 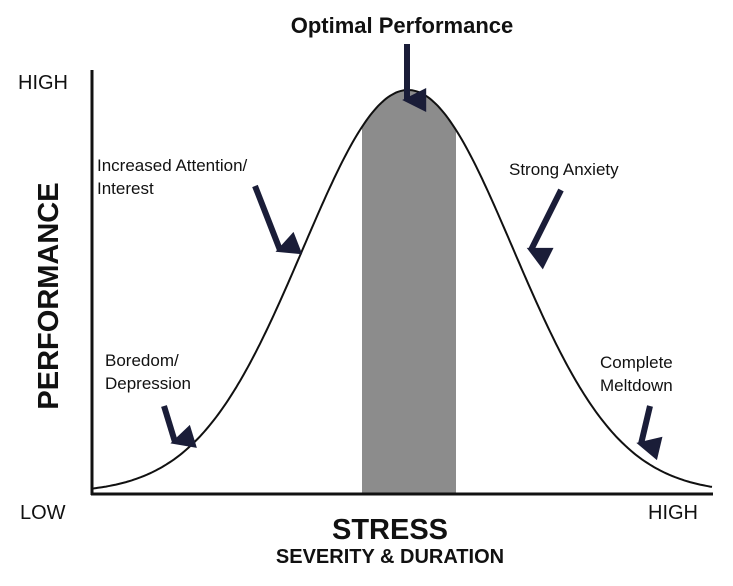 I want to click on annotation-line: Strong Anxiety, so click(x=564, y=169).